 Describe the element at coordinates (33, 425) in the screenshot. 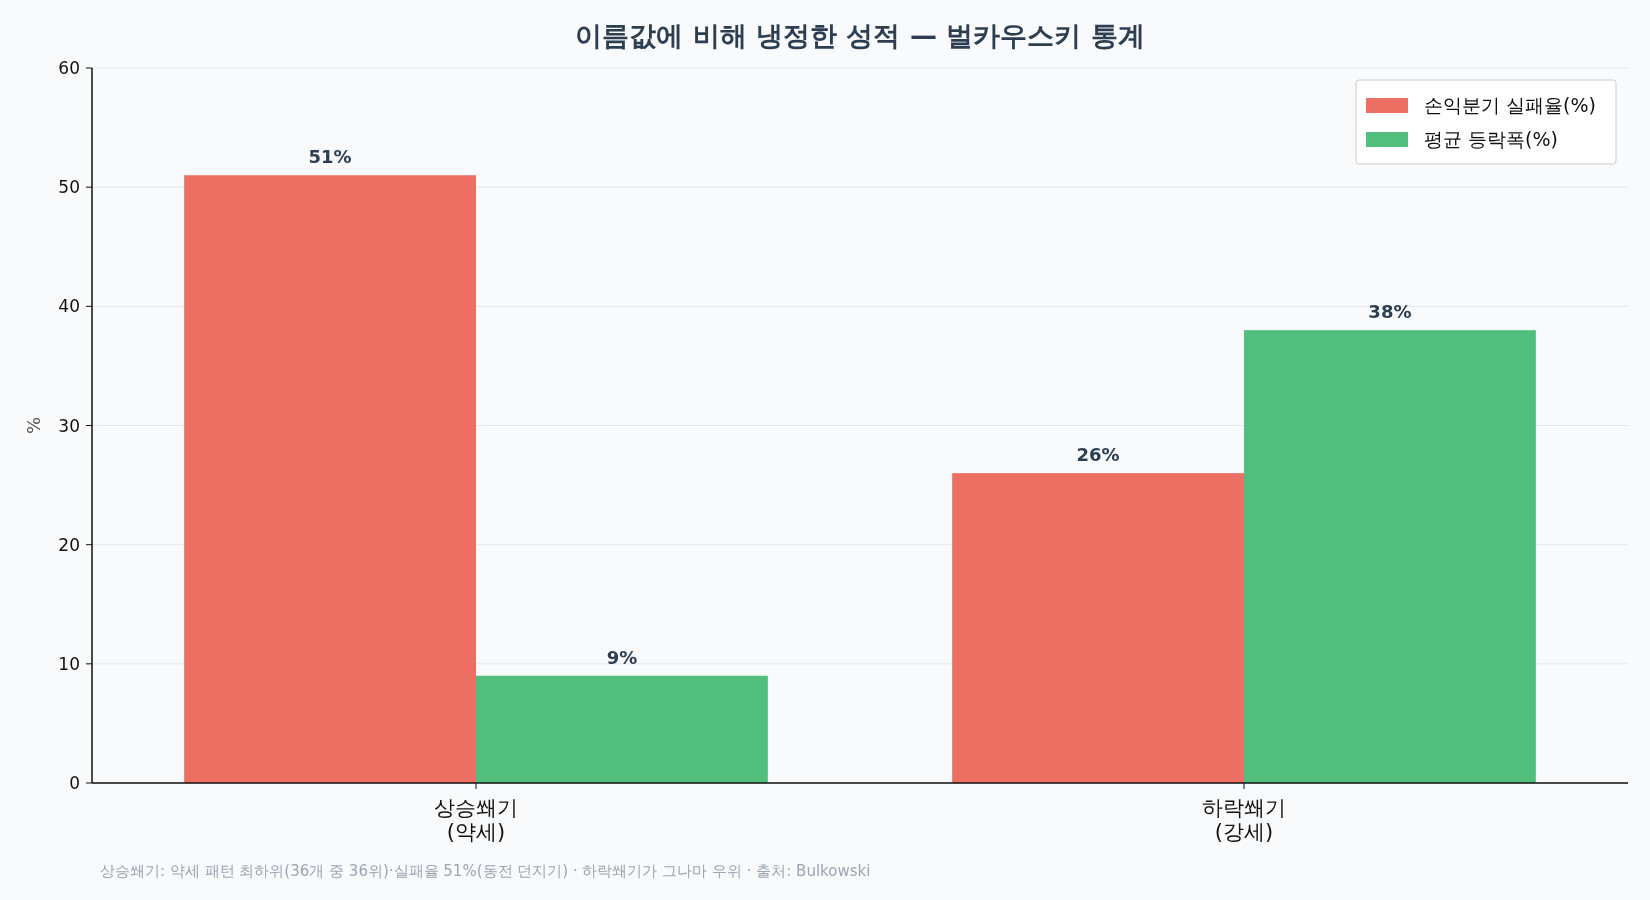

I see `y-axis-title: %` at that location.